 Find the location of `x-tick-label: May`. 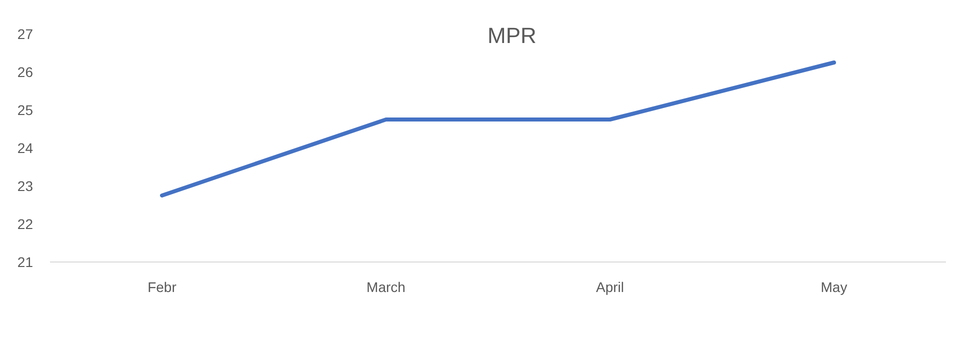

x-tick-label: May is located at coordinates (834, 287).